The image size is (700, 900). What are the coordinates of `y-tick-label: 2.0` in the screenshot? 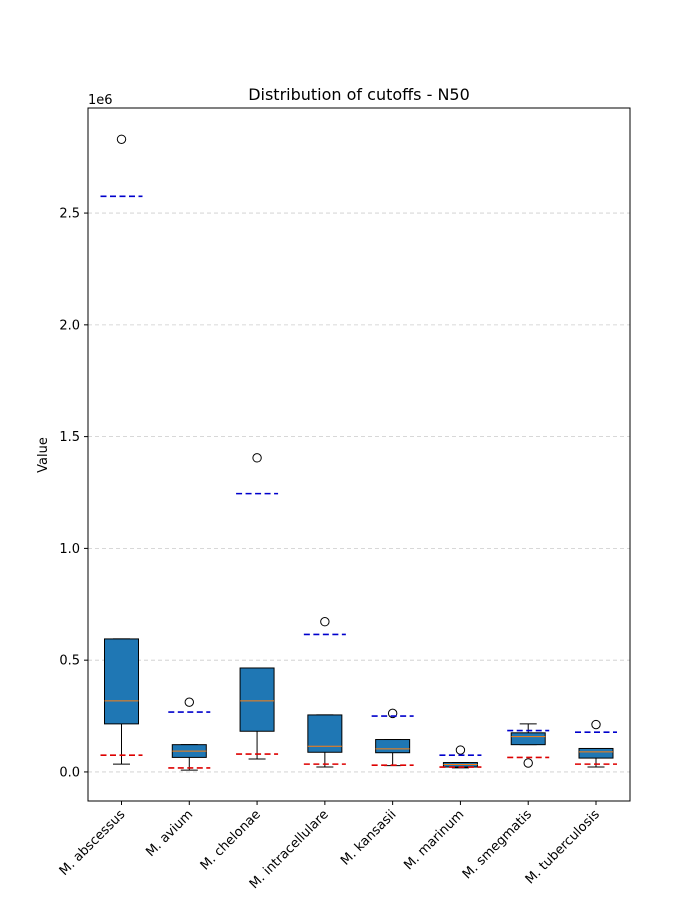 It's located at (69, 325).